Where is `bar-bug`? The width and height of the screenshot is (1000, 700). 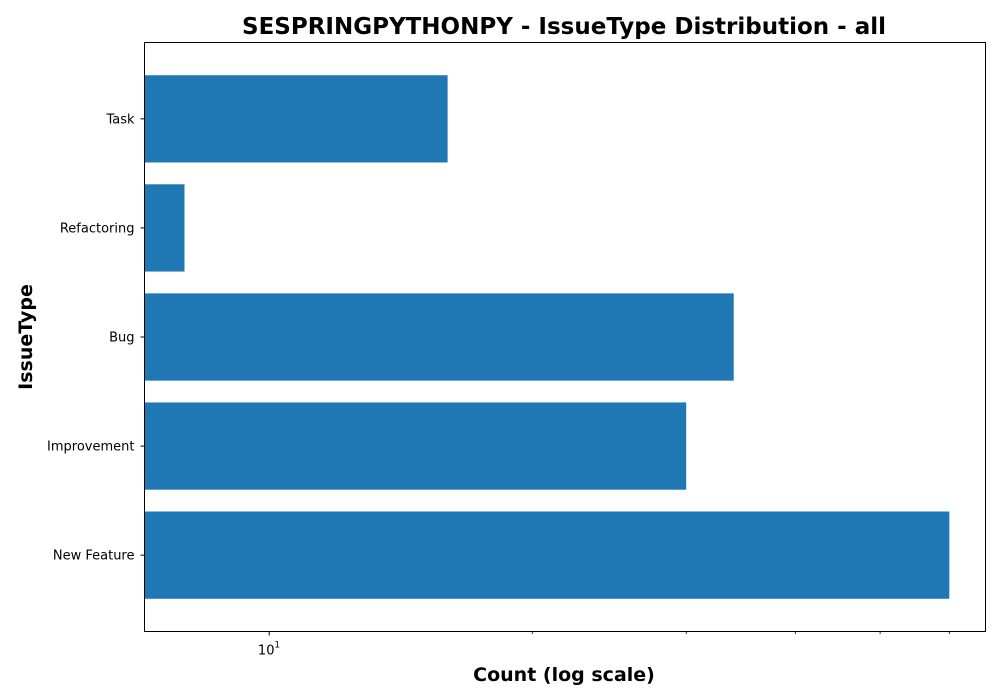 bar-bug is located at coordinates (439, 337).